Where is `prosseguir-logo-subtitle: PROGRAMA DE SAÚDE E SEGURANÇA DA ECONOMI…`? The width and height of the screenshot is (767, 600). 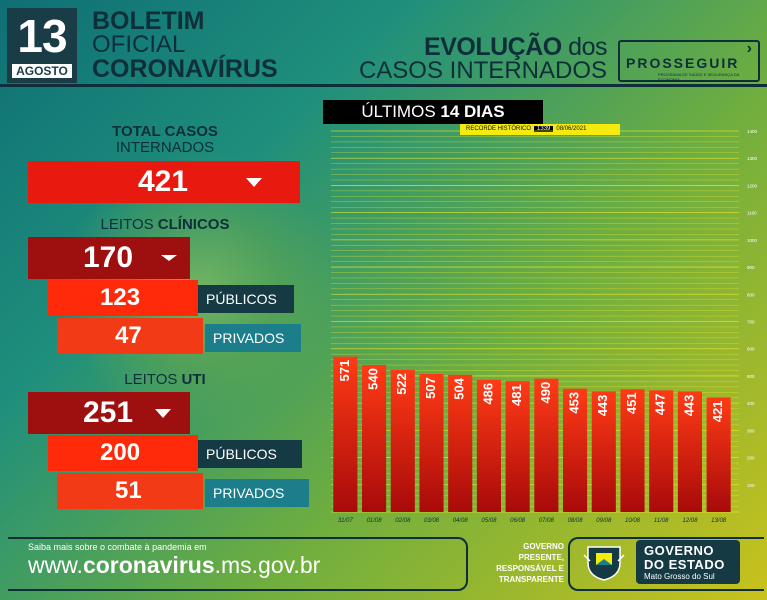 prosseguir-logo-subtitle: PROGRAMA DE SAÚDE E SEGURANÇA DA ECONOMI… is located at coordinates (699, 77).